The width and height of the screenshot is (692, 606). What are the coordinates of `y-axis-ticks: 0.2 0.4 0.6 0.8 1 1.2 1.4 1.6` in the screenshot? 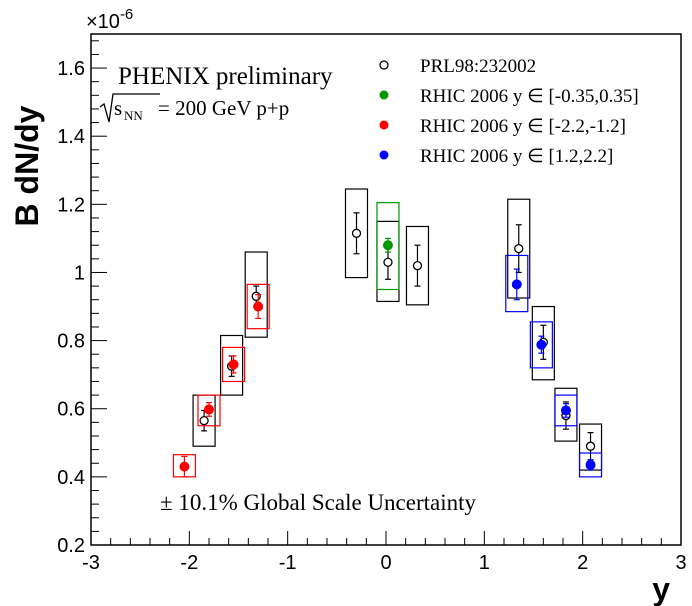 It's located at (82, 298).